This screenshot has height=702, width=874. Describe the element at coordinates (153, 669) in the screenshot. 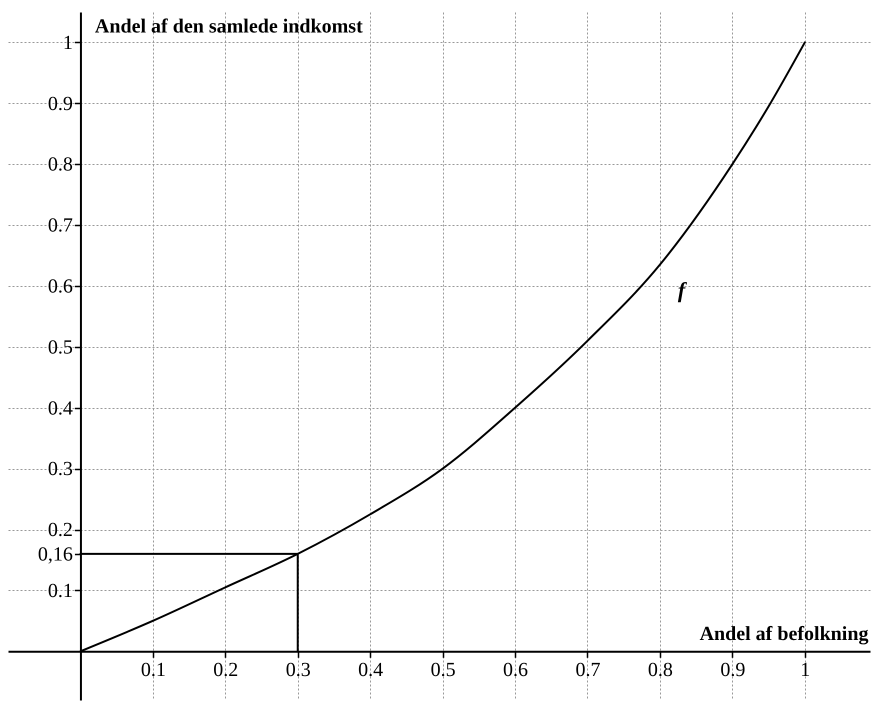

I see `x-tick-label: 0.1` at that location.